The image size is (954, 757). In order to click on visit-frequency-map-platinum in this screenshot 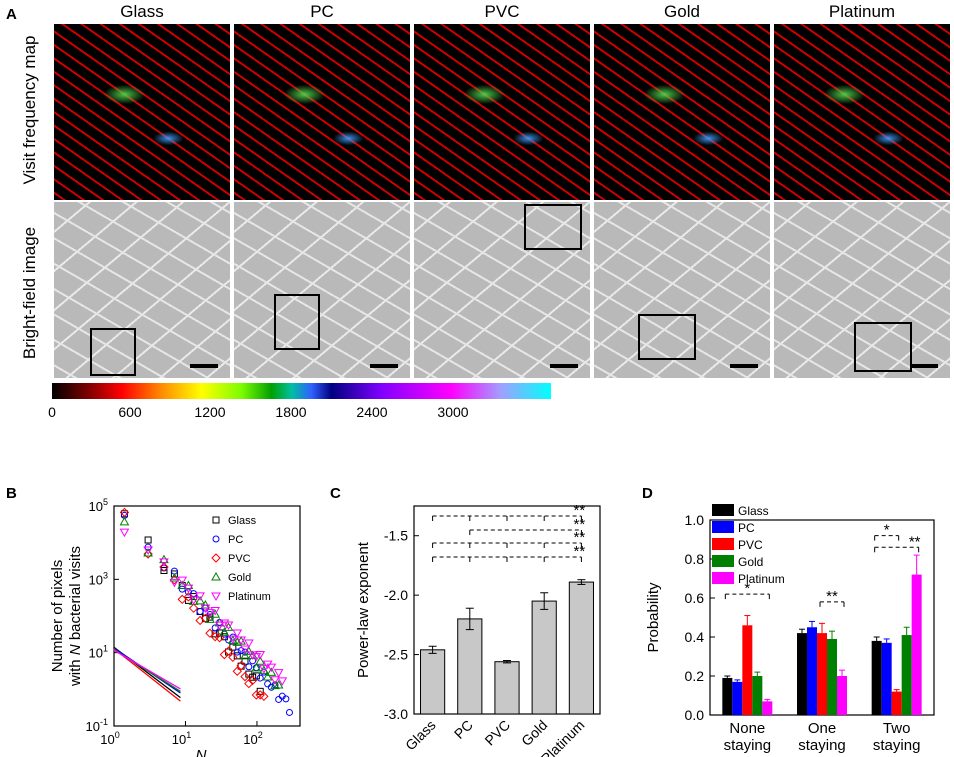, I will do `click(862, 112)`.